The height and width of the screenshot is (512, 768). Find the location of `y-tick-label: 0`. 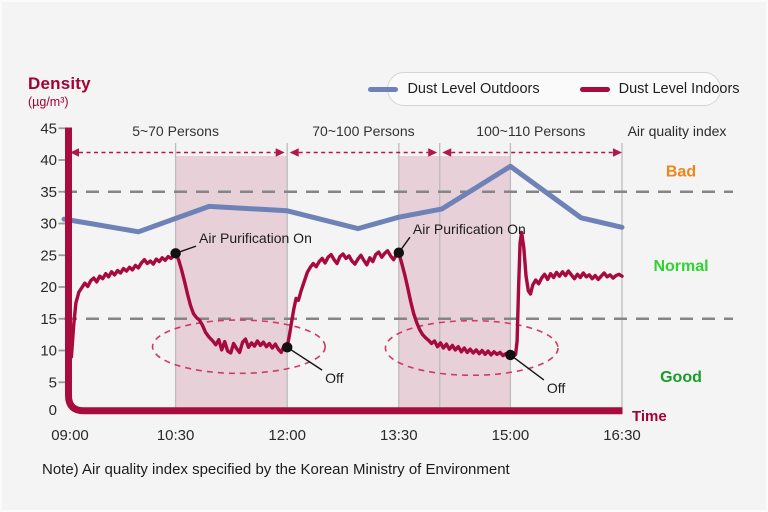

y-tick-label: 0 is located at coordinates (53, 410).